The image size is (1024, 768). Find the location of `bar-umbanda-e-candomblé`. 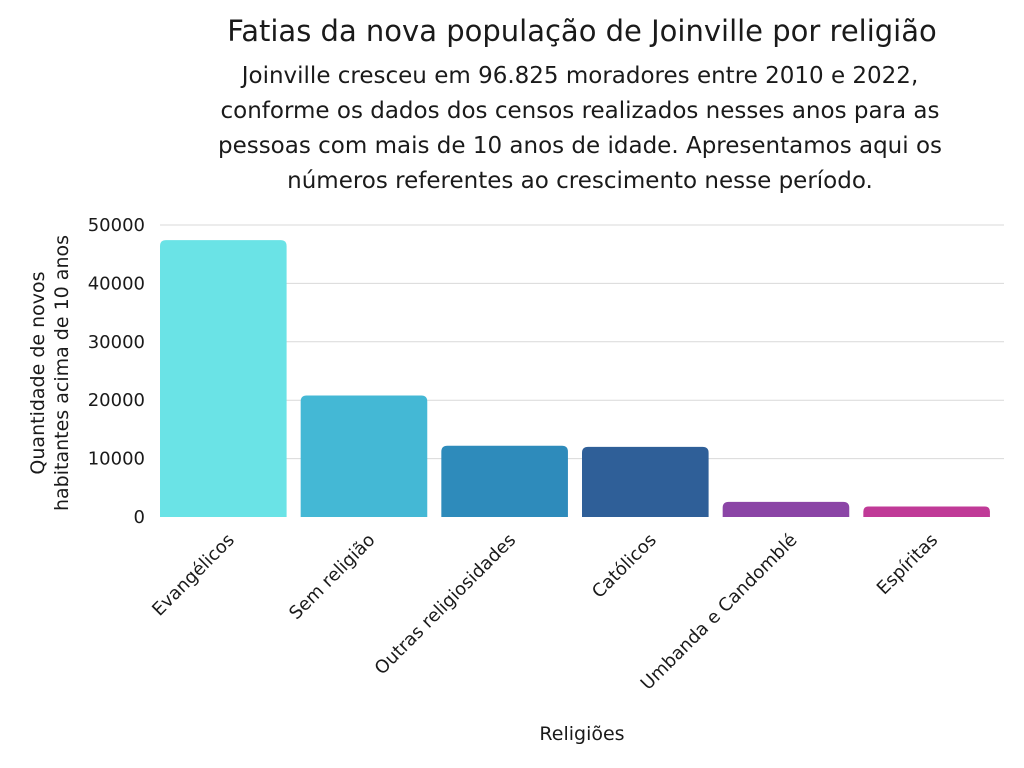

bar-umbanda-e-candomblé is located at coordinates (786, 509).